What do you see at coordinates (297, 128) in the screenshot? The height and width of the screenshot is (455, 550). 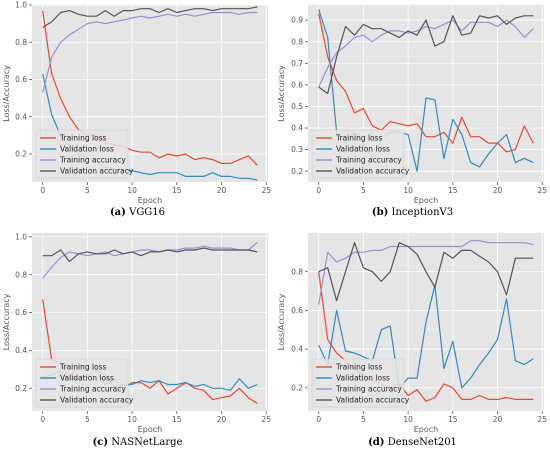 I see `chart-b-ytick-label: 0.4` at bounding box center [297, 128].